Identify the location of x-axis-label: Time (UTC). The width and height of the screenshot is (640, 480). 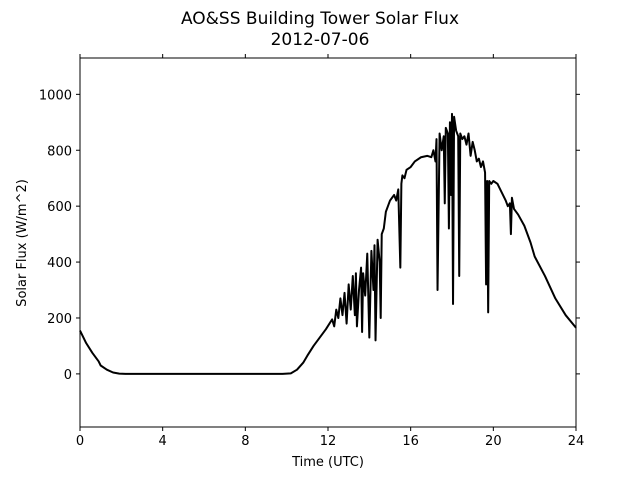
(327, 462).